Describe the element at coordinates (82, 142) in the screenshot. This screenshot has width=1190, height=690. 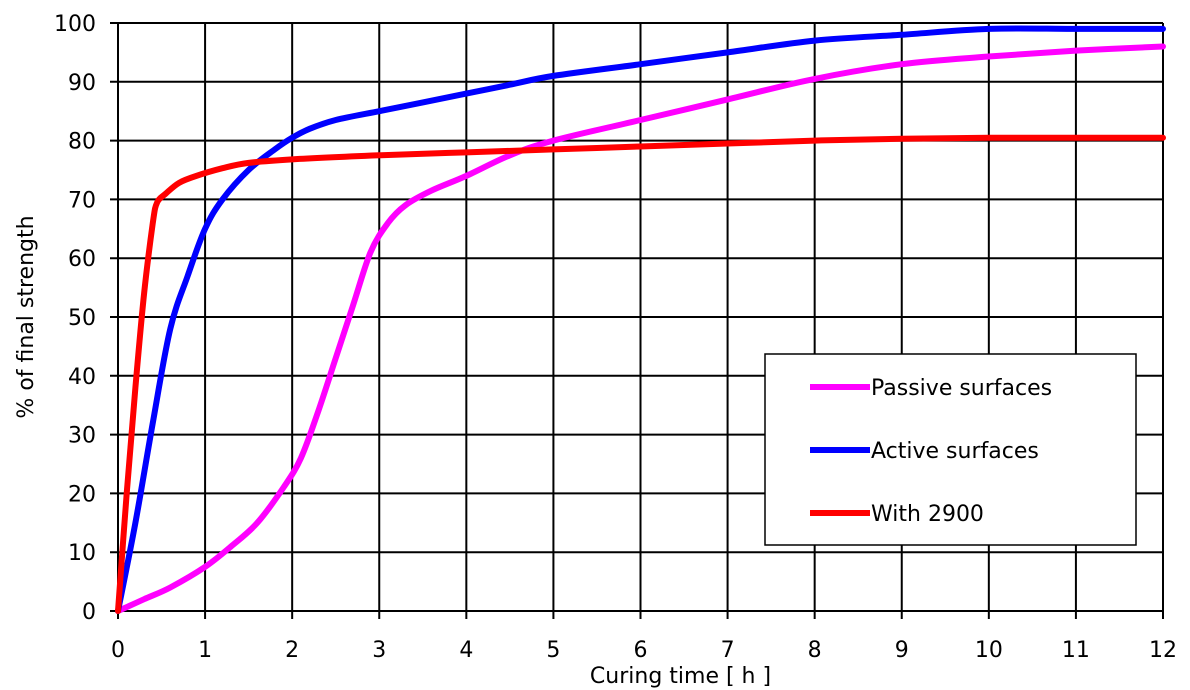
I see `y-tick-label: 80` at that location.